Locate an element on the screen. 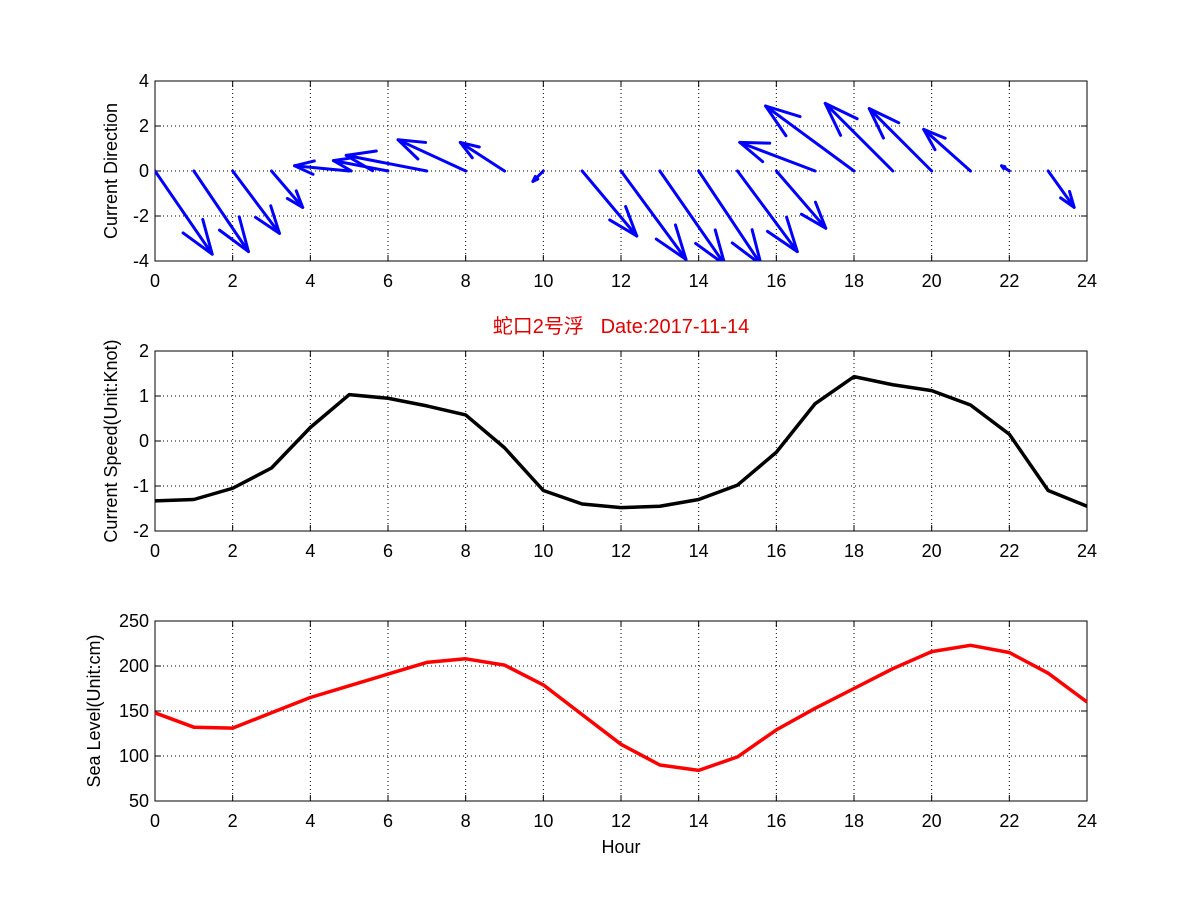 The image size is (1201, 901). y-tick-label: -4 is located at coordinates (141, 261).